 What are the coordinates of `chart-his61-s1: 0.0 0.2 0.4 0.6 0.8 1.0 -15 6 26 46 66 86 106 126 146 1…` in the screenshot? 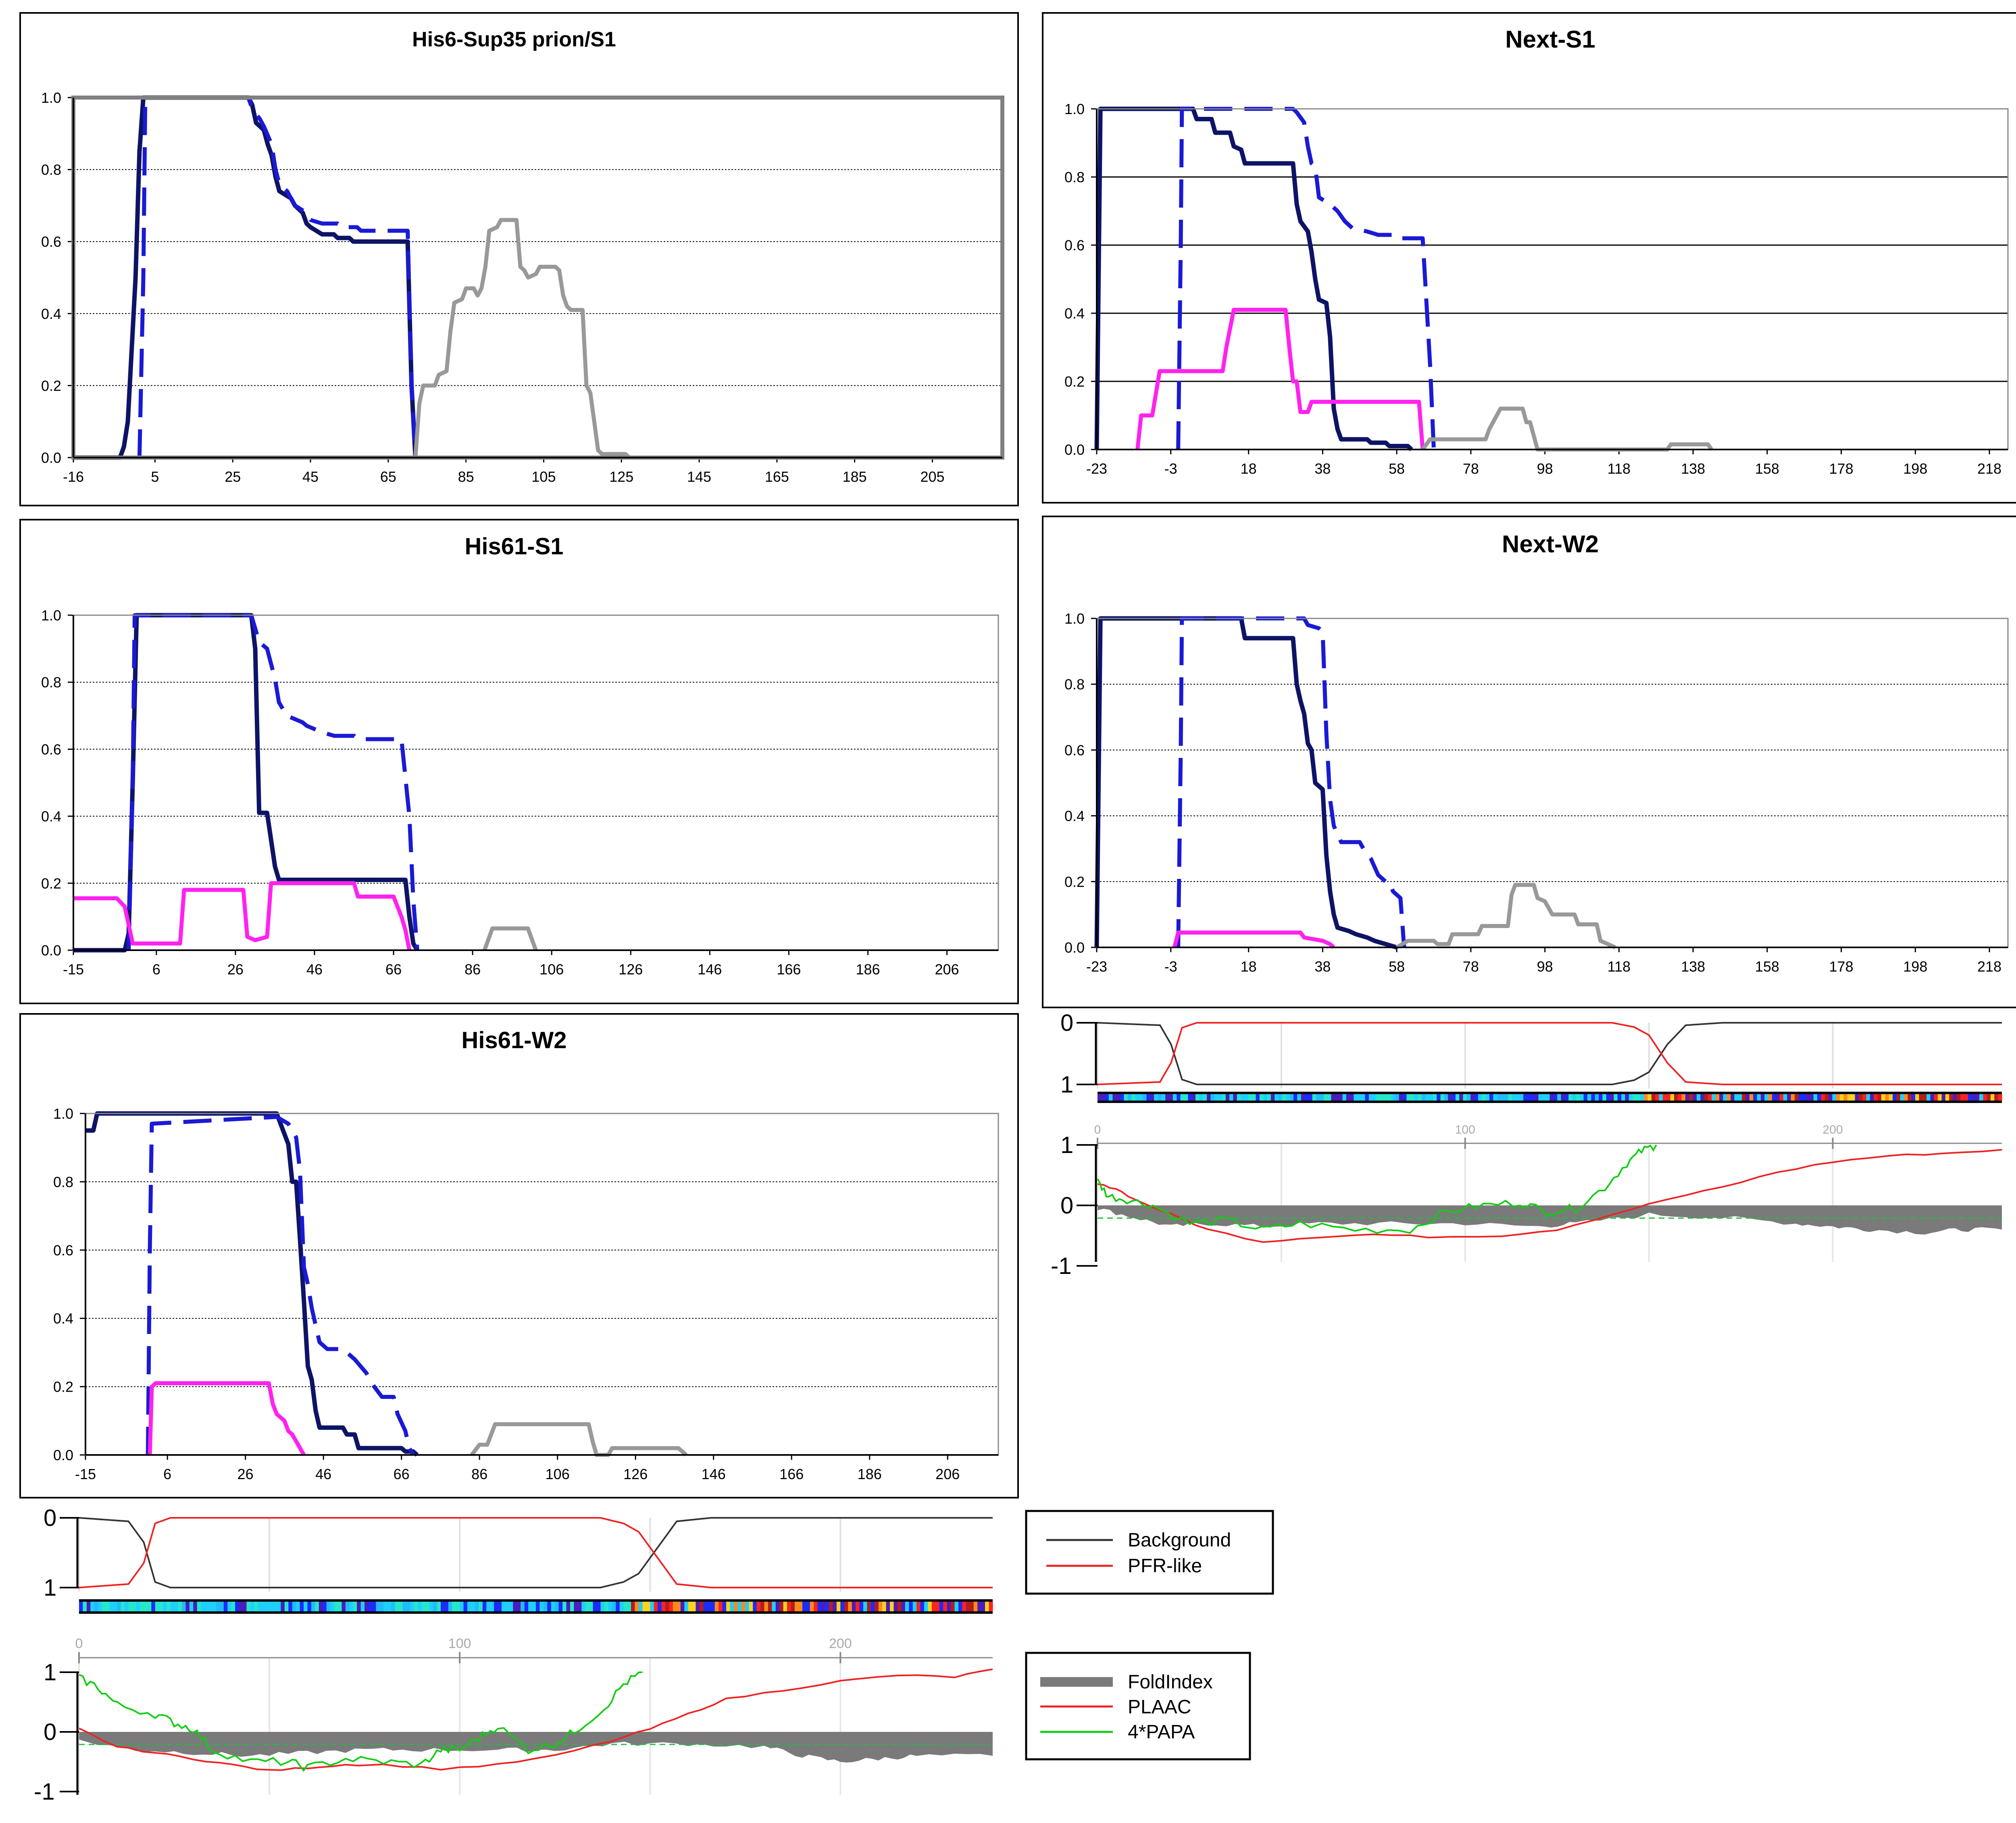 It's located at (520, 792).